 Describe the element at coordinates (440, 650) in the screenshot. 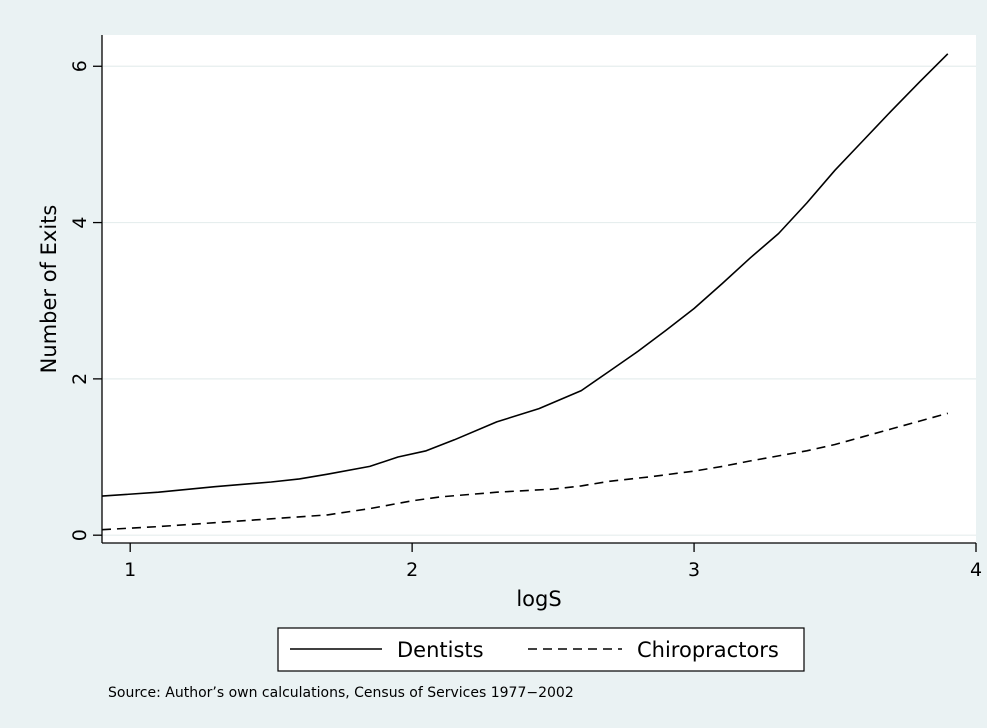

I see `legend-label-dentists: Dentists` at that location.